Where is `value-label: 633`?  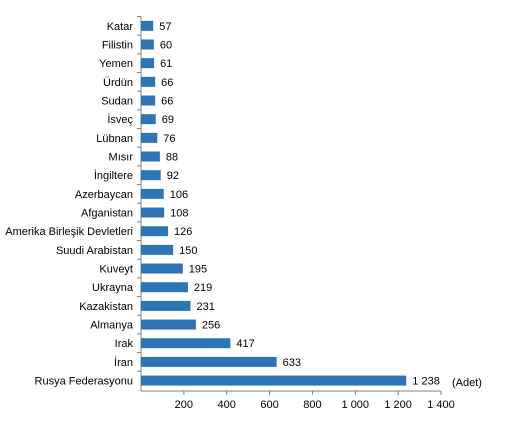 value-label: 633 is located at coordinates (292, 363).